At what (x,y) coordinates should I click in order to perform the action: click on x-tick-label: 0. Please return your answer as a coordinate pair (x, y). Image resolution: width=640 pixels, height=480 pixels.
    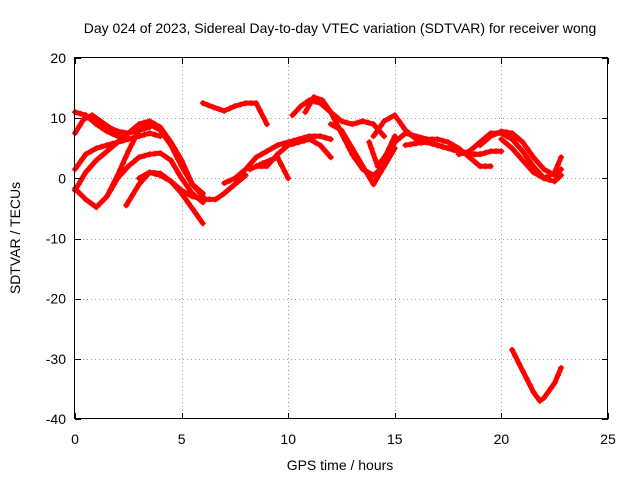
    Looking at the image, I should click on (75, 439).